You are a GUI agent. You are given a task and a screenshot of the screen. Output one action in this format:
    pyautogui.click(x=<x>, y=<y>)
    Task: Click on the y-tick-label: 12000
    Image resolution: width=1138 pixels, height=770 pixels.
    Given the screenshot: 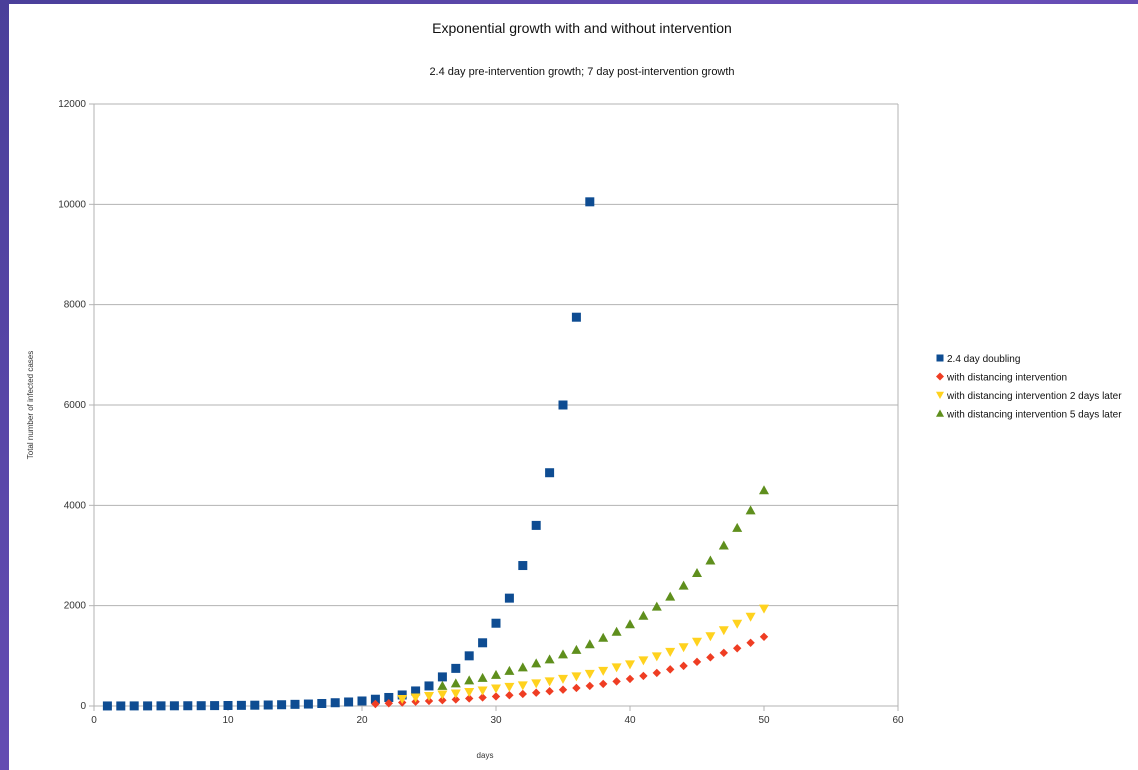 What is the action you would take?
    pyautogui.click(x=72, y=104)
    